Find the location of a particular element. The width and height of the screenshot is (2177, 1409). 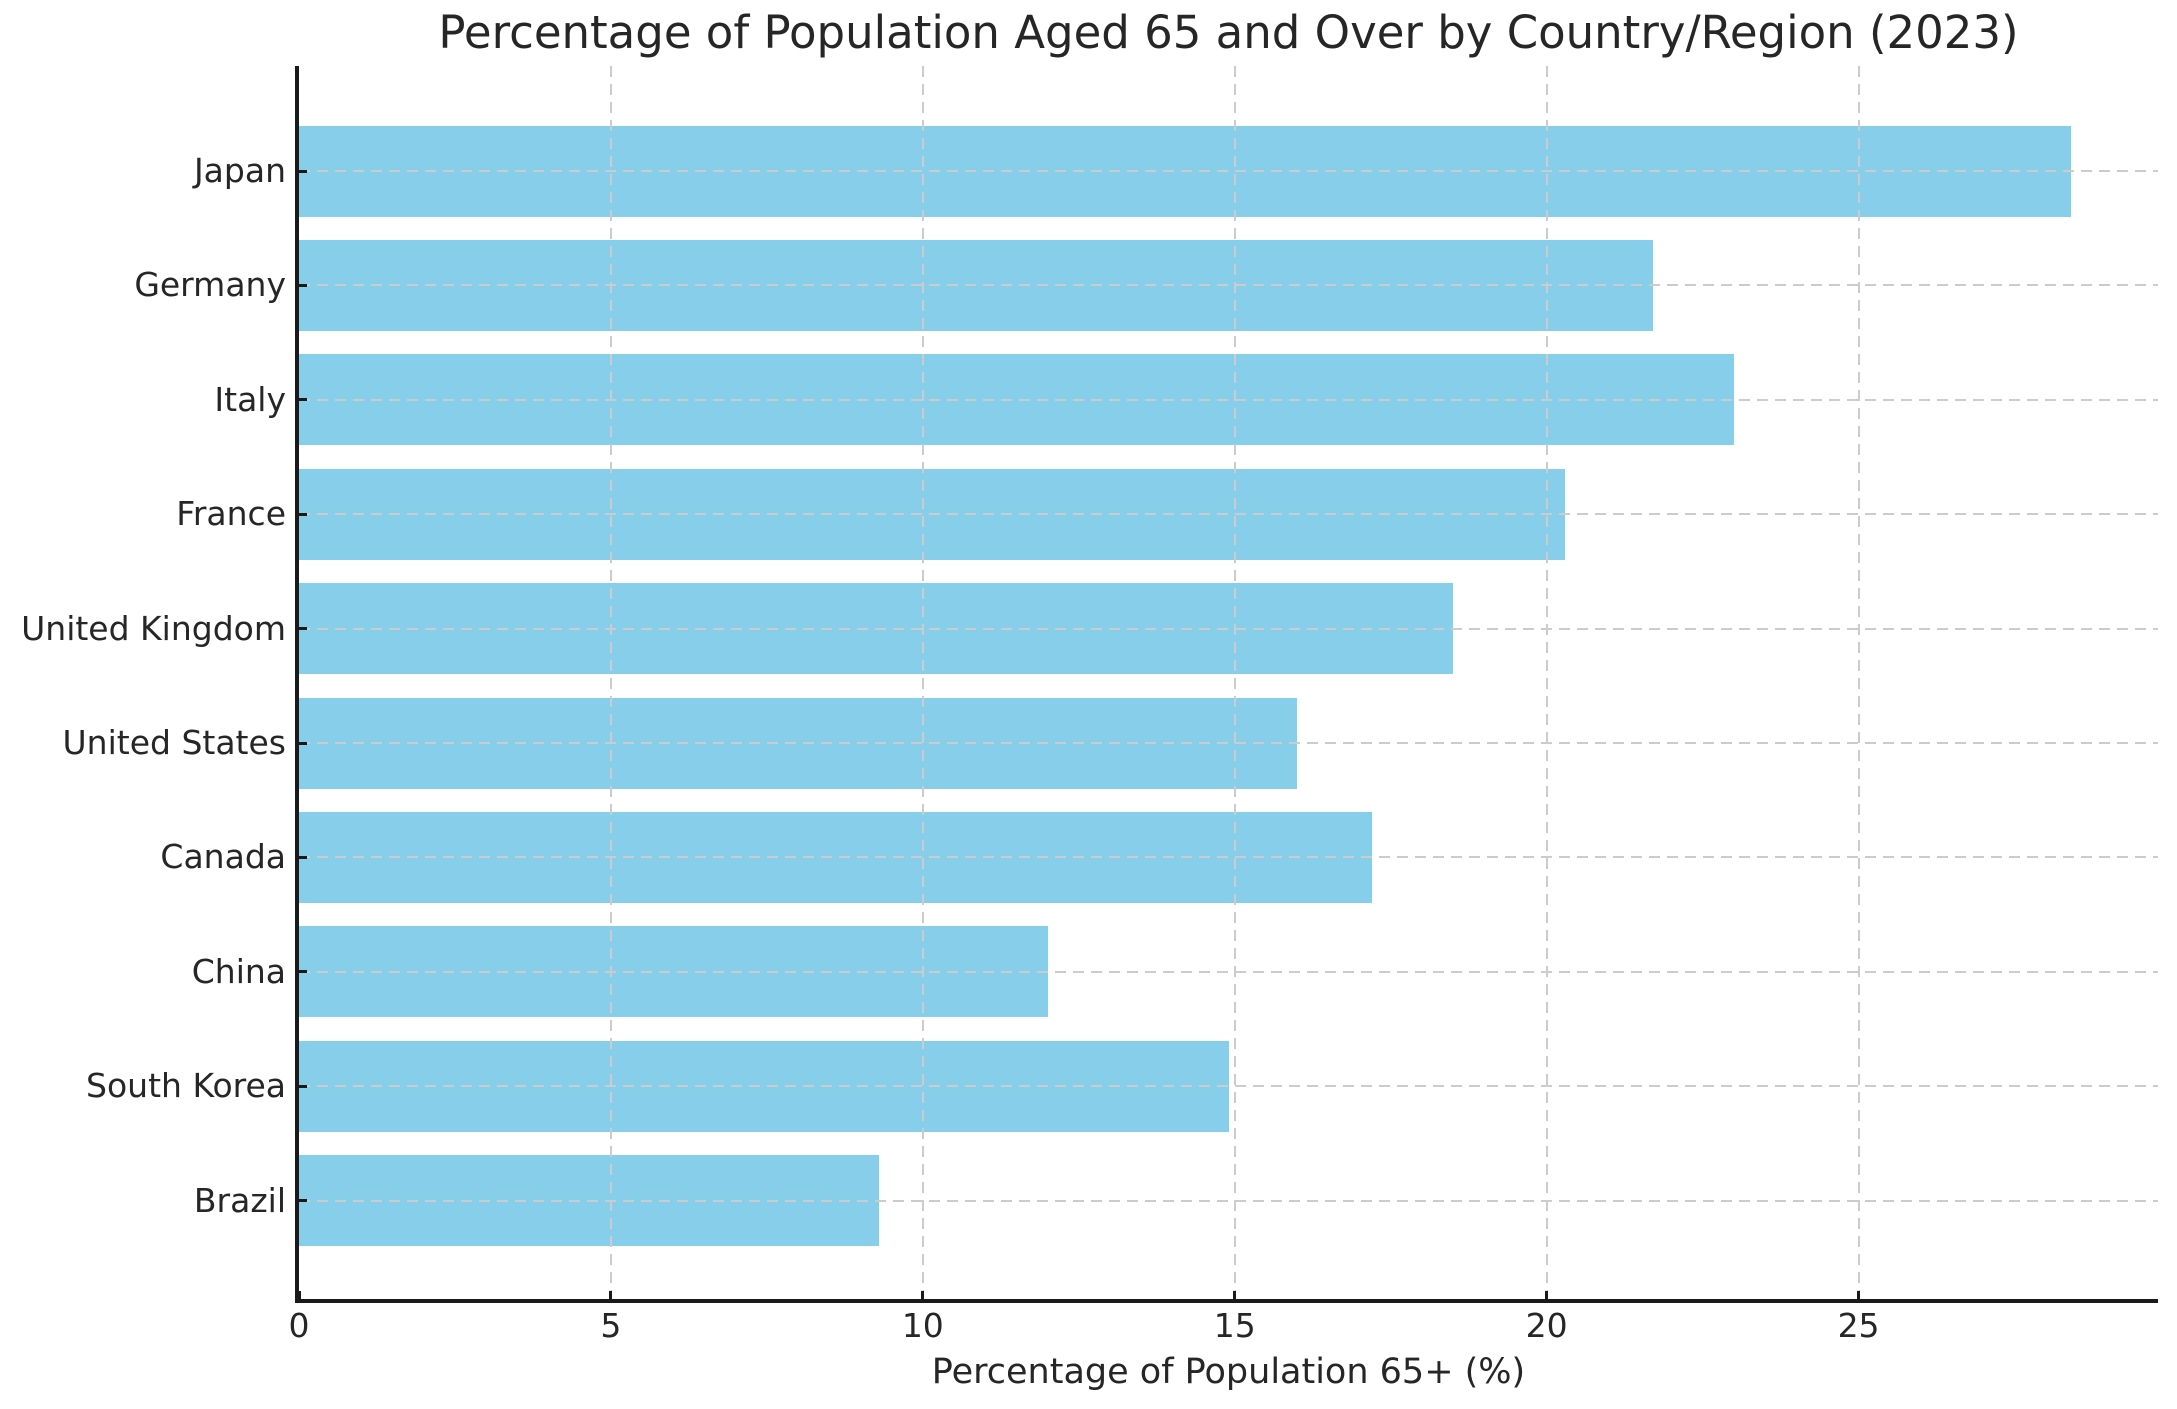

y-axis-label-united-states: United States is located at coordinates (174, 742).